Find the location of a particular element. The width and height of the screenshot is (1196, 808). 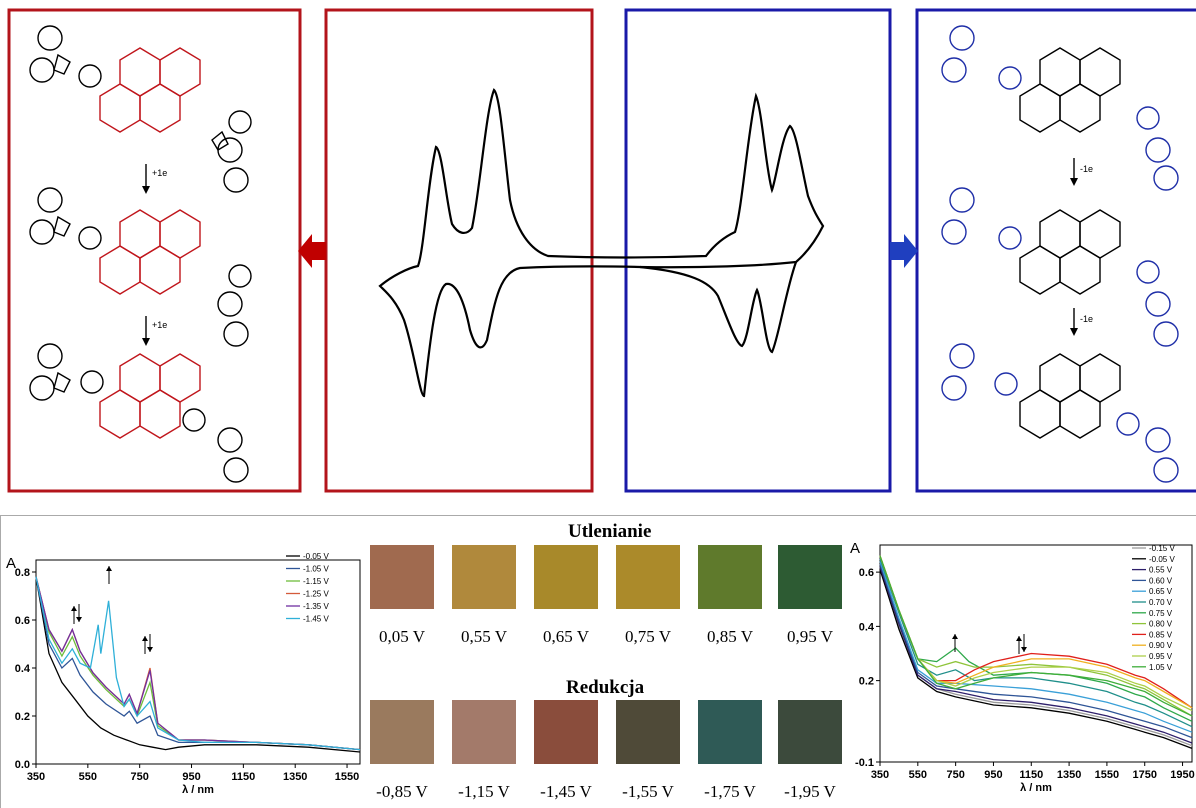

reduction-swatch-label: -1,95 V is located at coordinates (810, 791).